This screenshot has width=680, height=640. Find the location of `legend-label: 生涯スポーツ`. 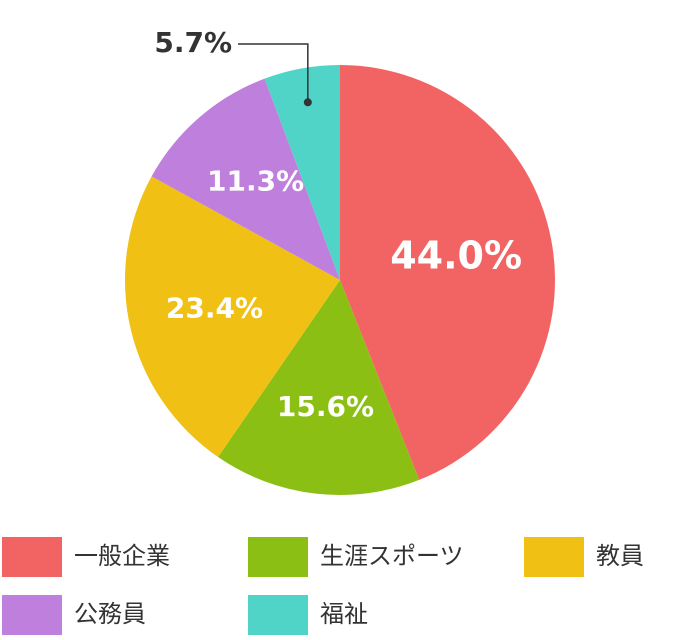

legend-label: 生涯スポーツ is located at coordinates (392, 556).